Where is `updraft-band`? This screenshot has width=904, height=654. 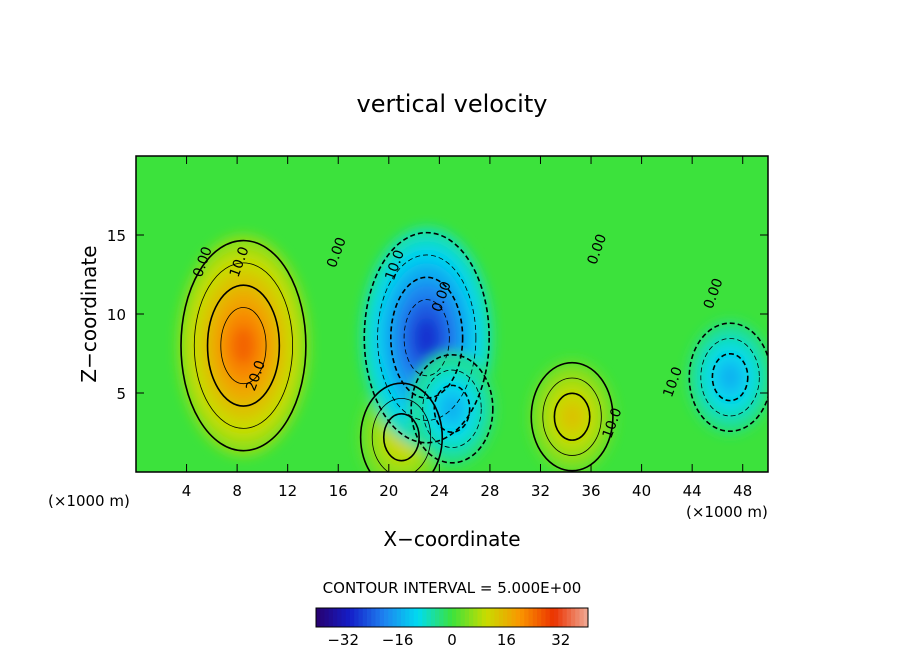
updraft-band is located at coordinates (243, 345).